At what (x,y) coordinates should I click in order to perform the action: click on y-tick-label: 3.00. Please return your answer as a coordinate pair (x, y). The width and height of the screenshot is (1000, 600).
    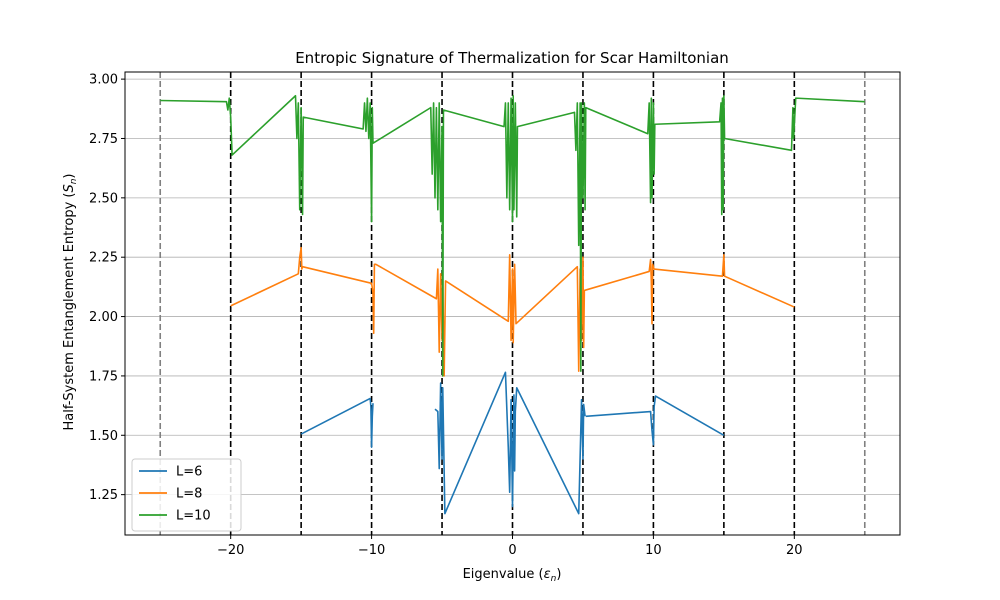
    Looking at the image, I should click on (103, 80).